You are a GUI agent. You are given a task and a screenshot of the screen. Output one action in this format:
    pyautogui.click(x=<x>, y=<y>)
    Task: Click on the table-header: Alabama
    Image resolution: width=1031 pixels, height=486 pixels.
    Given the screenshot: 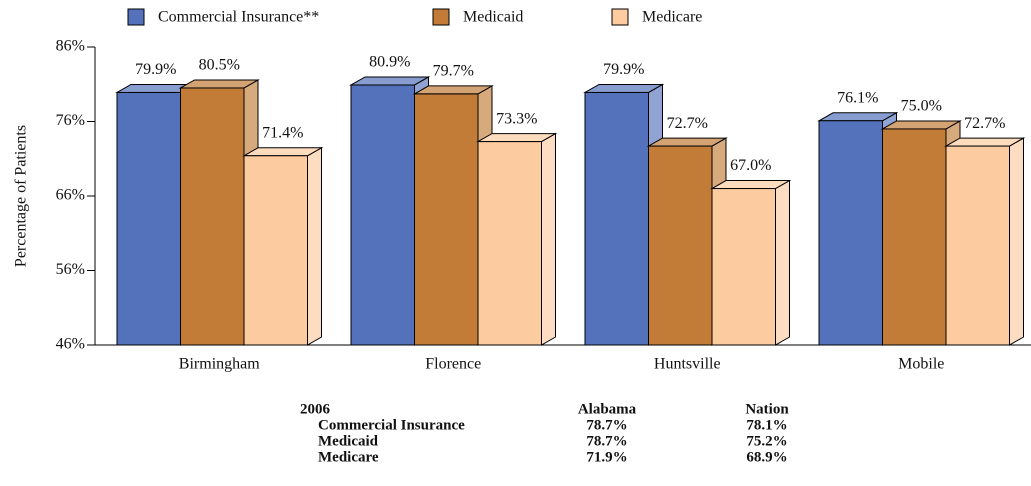 What is the action you would take?
    pyautogui.click(x=607, y=409)
    